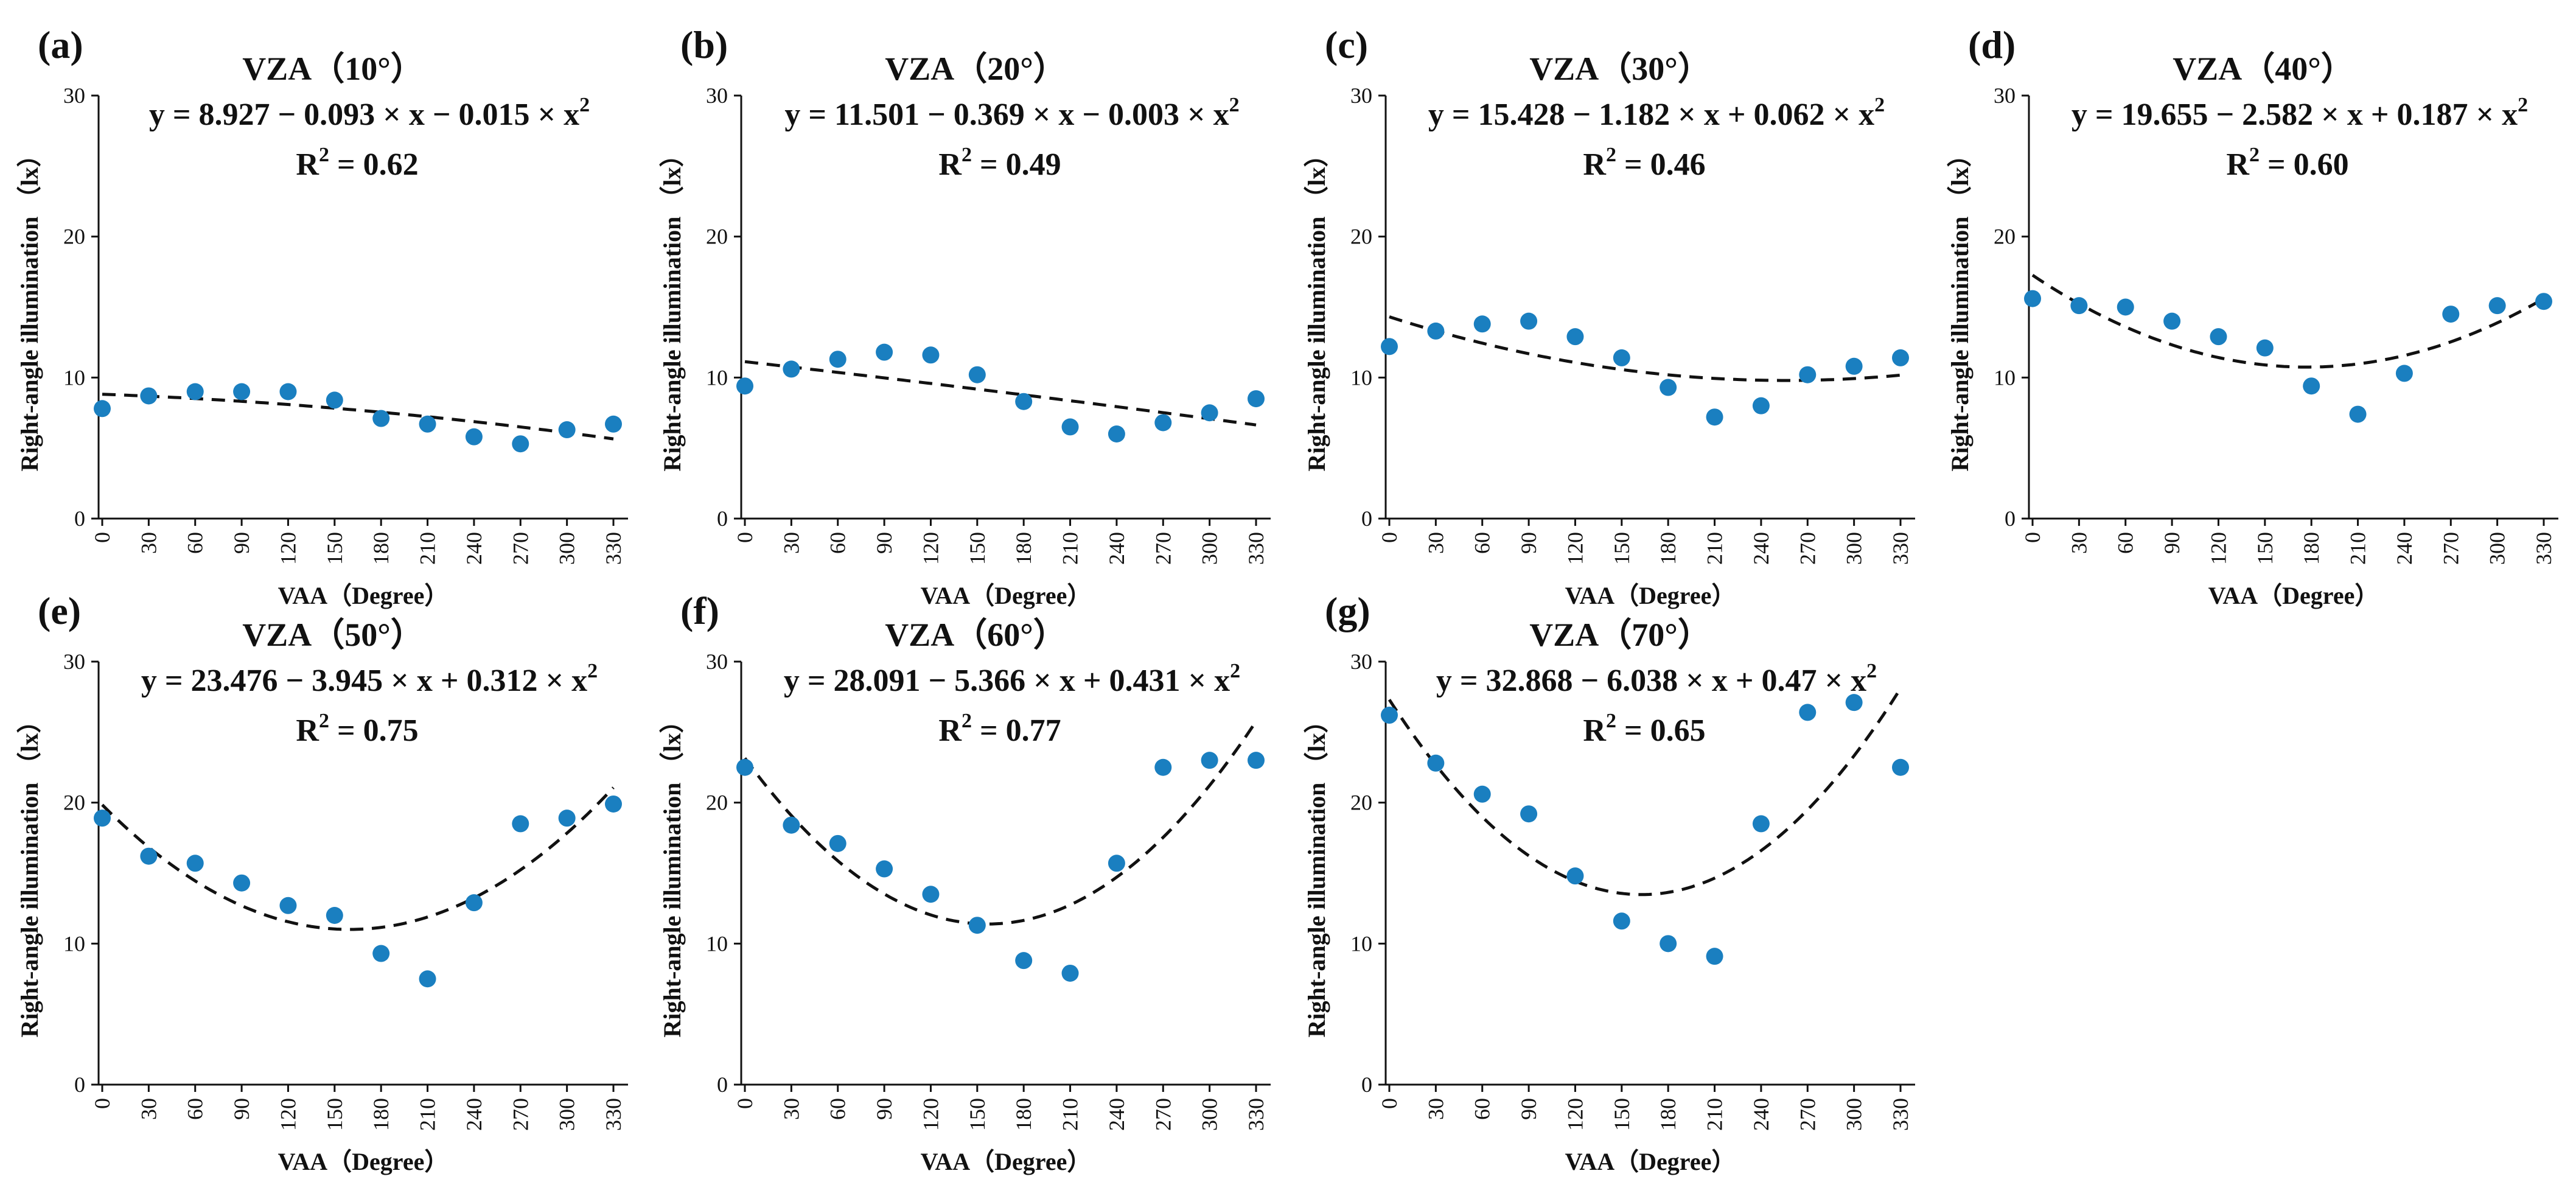 The image size is (2576, 1196). Describe the element at coordinates (1347, 610) in the screenshot. I see `panel-label: (g)` at that location.